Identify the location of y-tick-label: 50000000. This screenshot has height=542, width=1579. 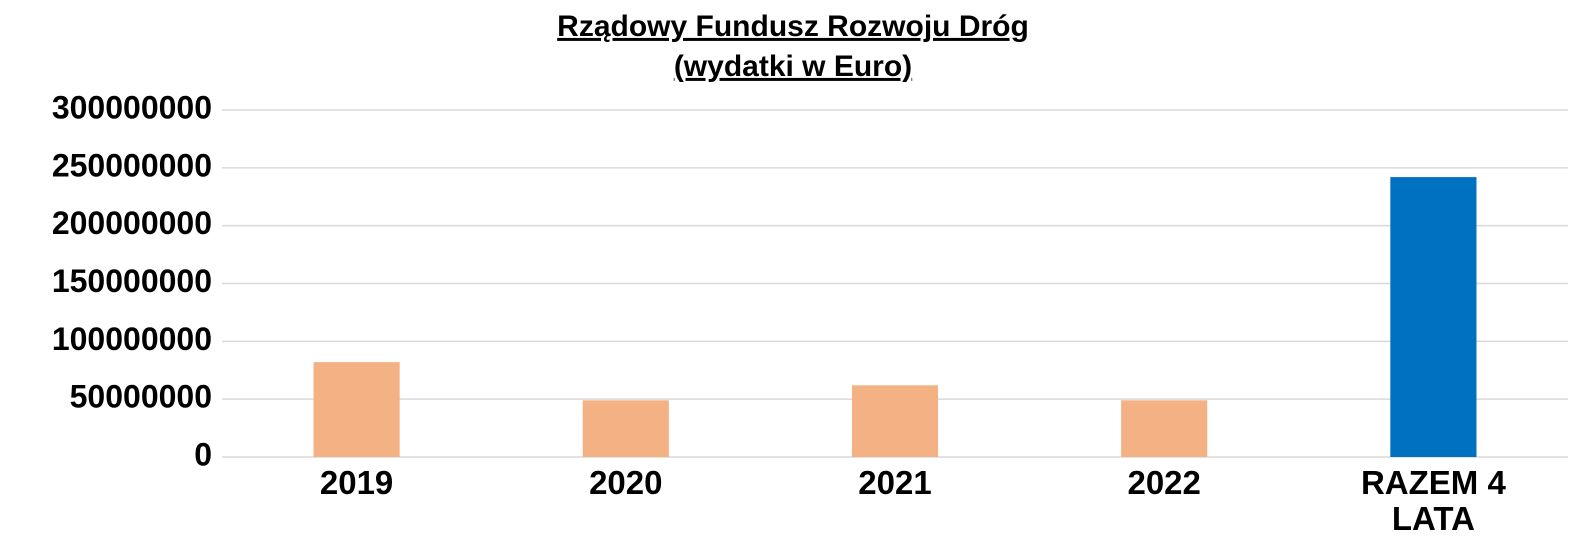
(141, 397).